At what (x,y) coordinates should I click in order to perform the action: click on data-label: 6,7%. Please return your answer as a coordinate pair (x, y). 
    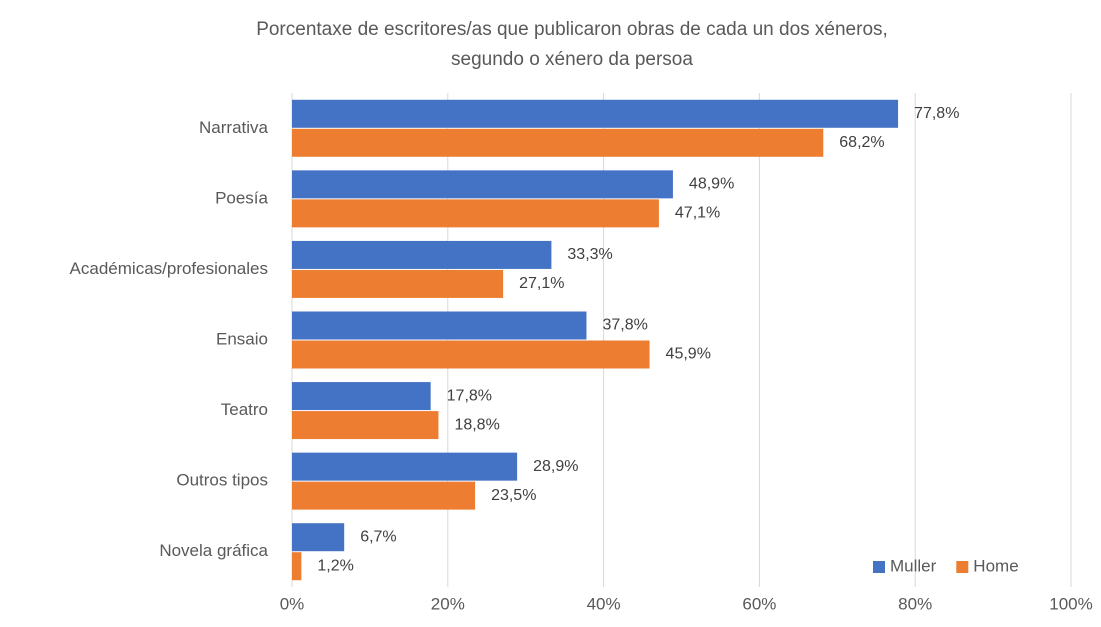
    Looking at the image, I should click on (378, 536).